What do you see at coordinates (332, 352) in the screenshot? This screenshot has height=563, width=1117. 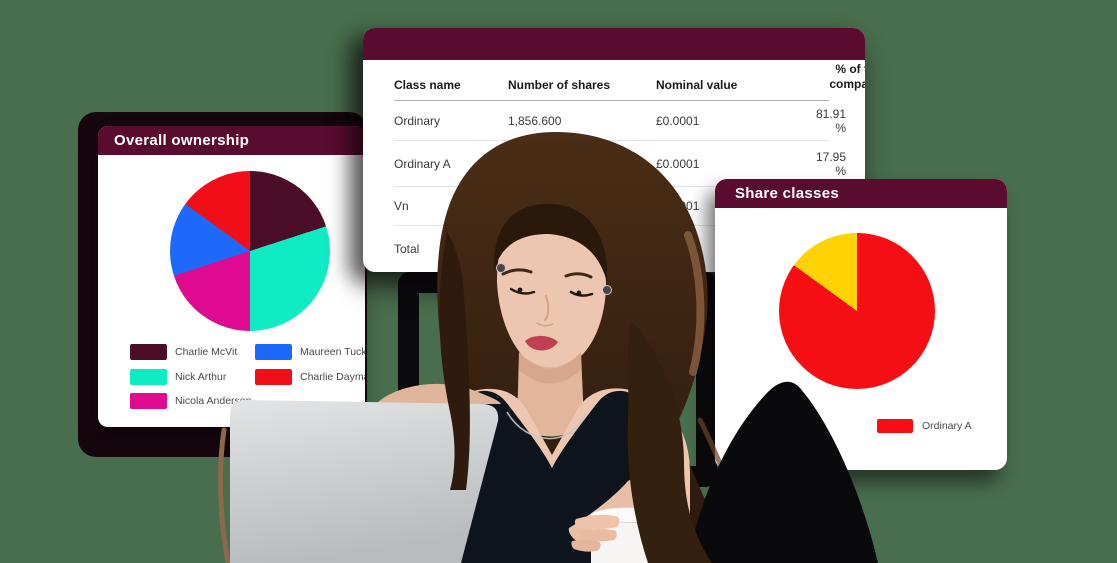 I see `legend-label: Maureen Tucker` at bounding box center [332, 352].